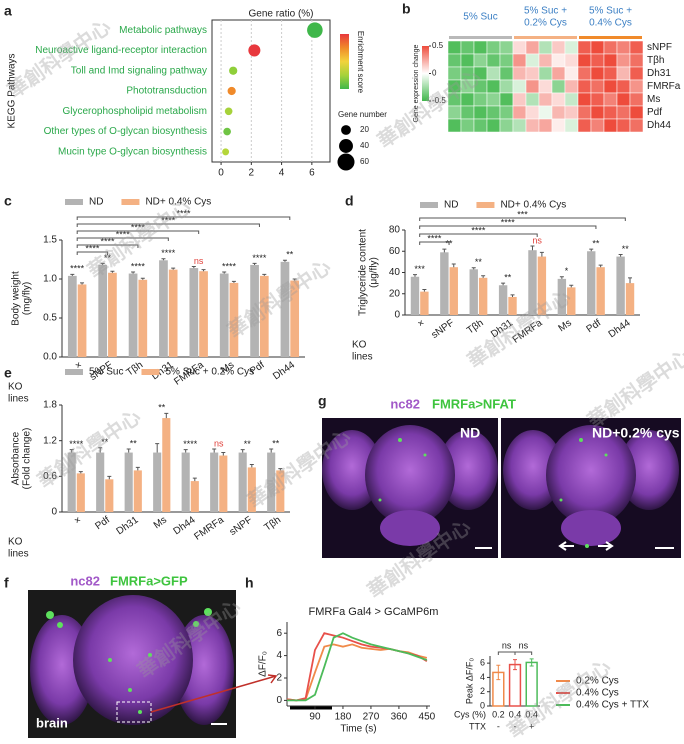  I want to click on size-legend-label: 60, so click(364, 161).